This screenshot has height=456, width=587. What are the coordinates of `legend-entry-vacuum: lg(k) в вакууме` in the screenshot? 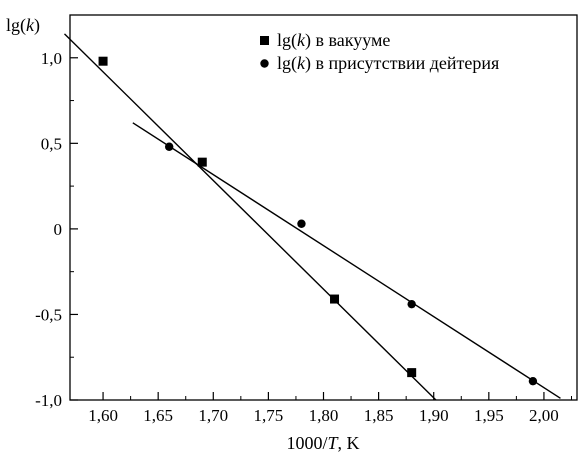 It's located at (325, 40).